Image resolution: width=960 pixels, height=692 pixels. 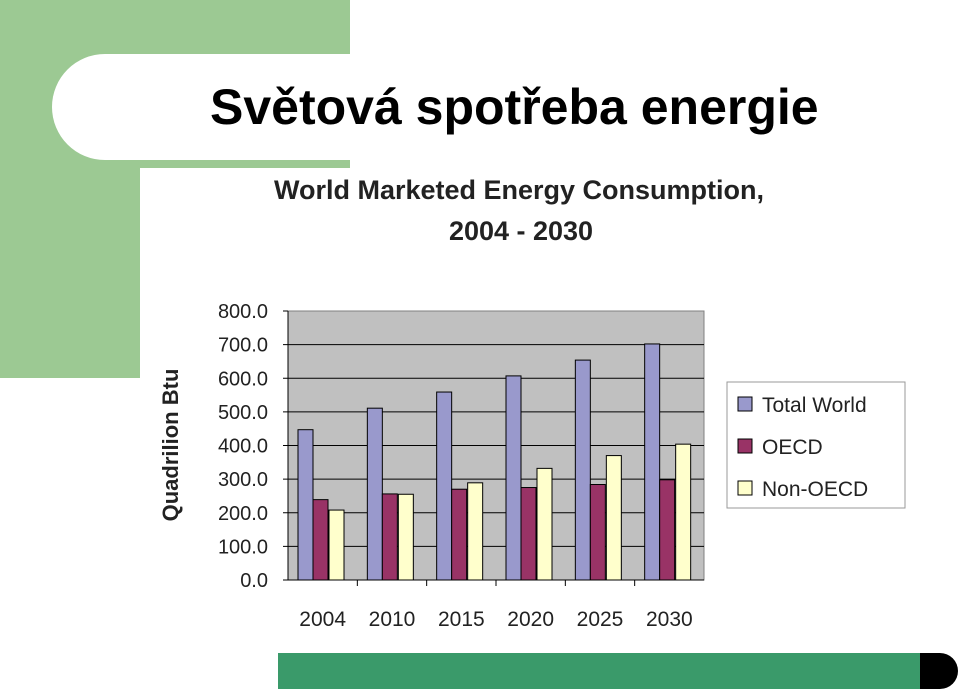 I want to click on bottom-accent-cap, so click(x=939, y=671).